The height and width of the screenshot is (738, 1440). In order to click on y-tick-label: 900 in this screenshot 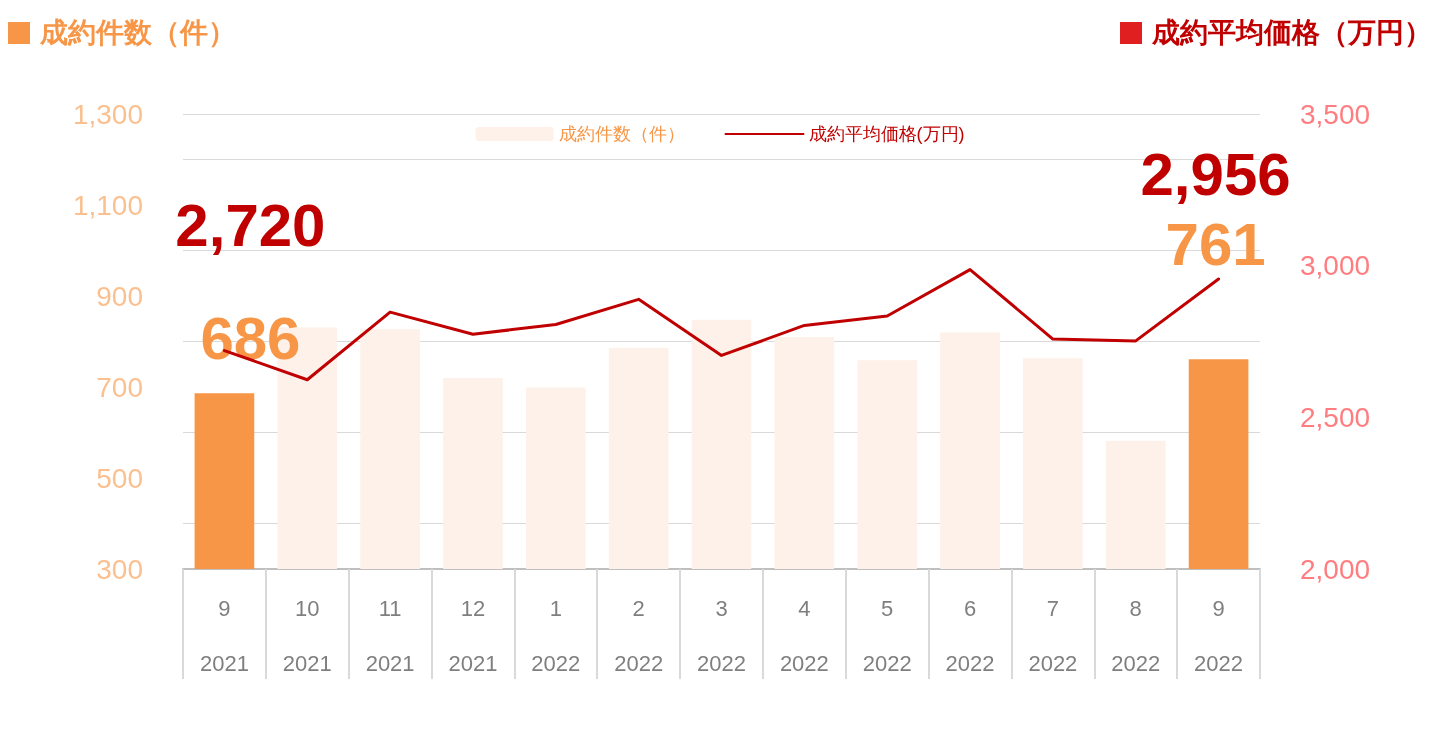, I will do `click(119, 296)`.